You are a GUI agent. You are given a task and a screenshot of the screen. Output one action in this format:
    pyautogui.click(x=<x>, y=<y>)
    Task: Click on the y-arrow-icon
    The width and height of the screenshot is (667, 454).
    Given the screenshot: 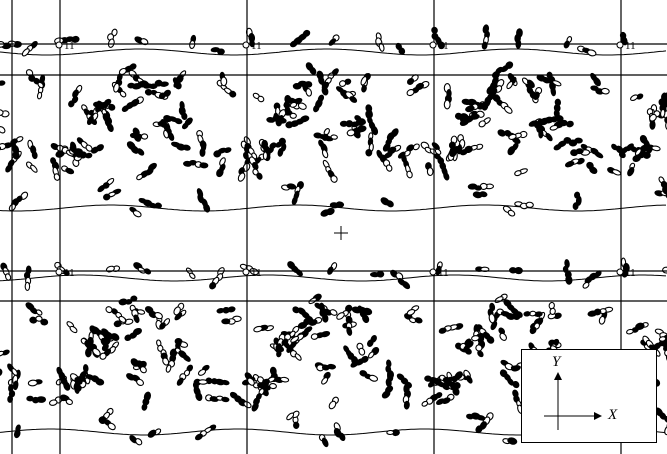 What is the action you would take?
    pyautogui.click(x=558, y=376)
    